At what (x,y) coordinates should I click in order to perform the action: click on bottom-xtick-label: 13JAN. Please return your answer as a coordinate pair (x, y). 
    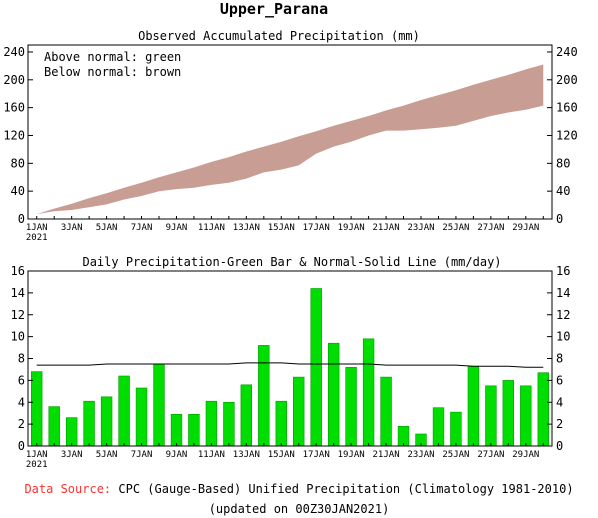
    Looking at the image, I should click on (246, 455).